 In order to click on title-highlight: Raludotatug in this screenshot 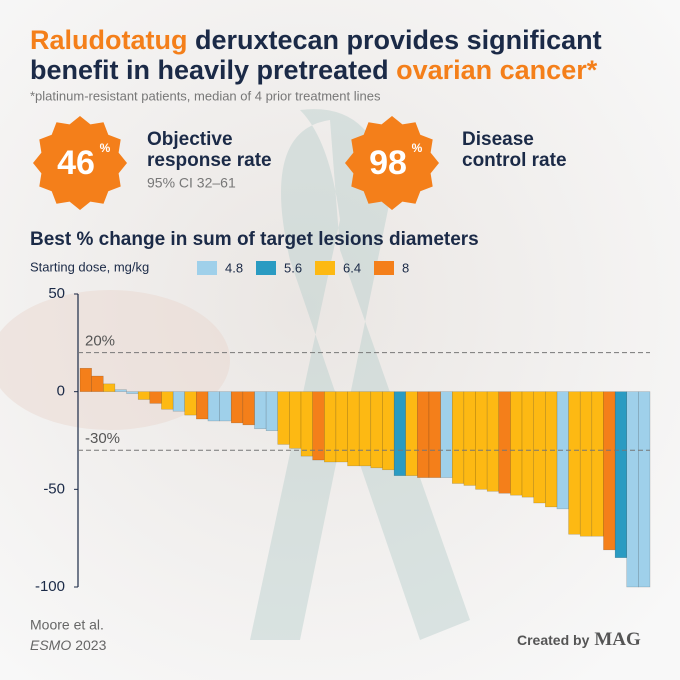, I will do `click(108, 40)`.